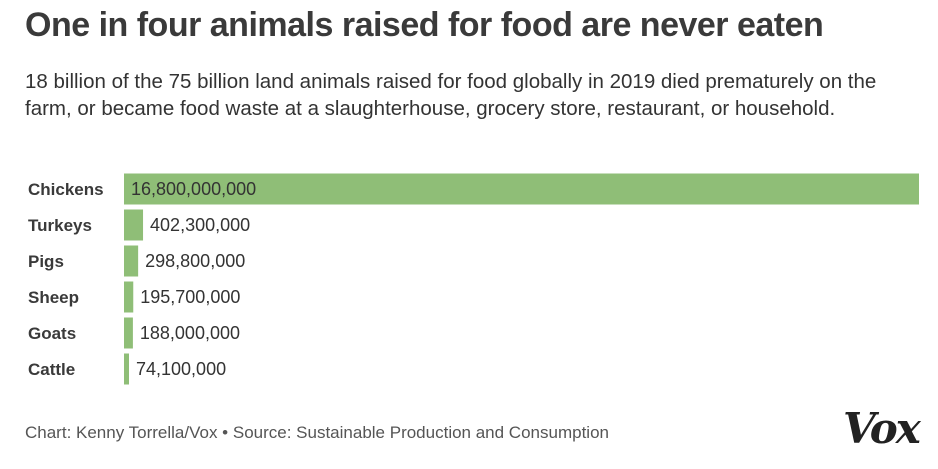  What do you see at coordinates (66, 189) in the screenshot?
I see `category-label: Chickens` at bounding box center [66, 189].